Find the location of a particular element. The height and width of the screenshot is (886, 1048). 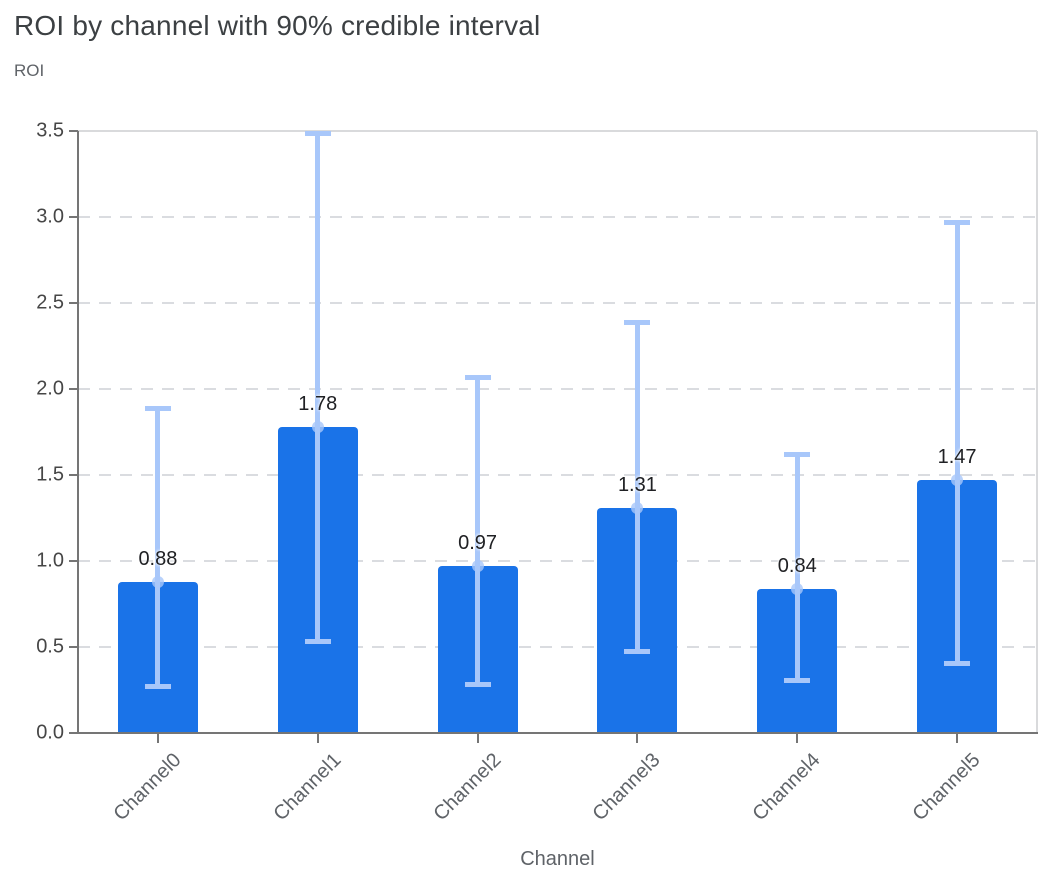

bar-value-label: 1.78 is located at coordinates (318, 403).